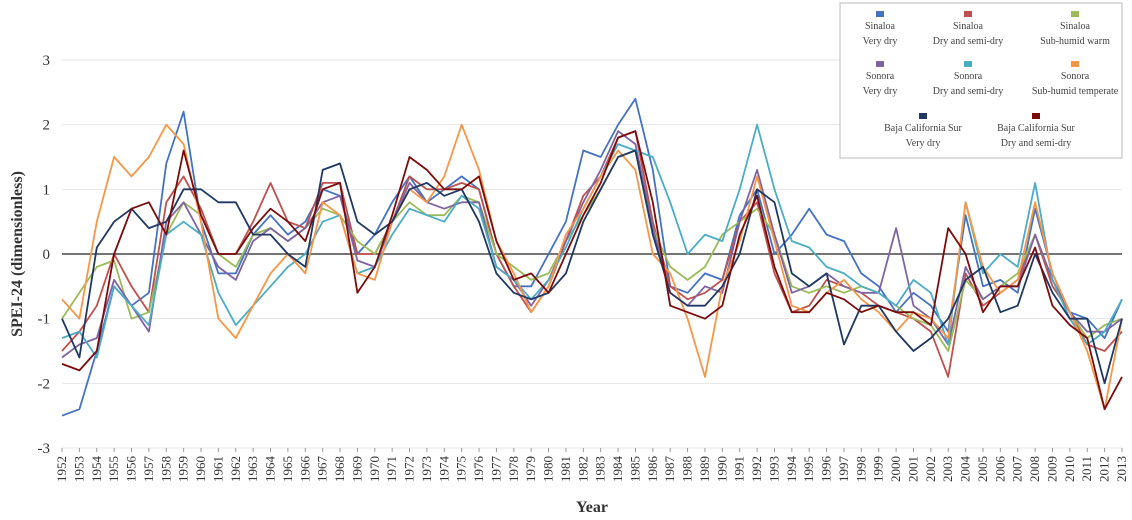 The height and width of the screenshot is (520, 1132). Describe the element at coordinates (148, 469) in the screenshot. I see `x-tick-label: 1957` at that location.